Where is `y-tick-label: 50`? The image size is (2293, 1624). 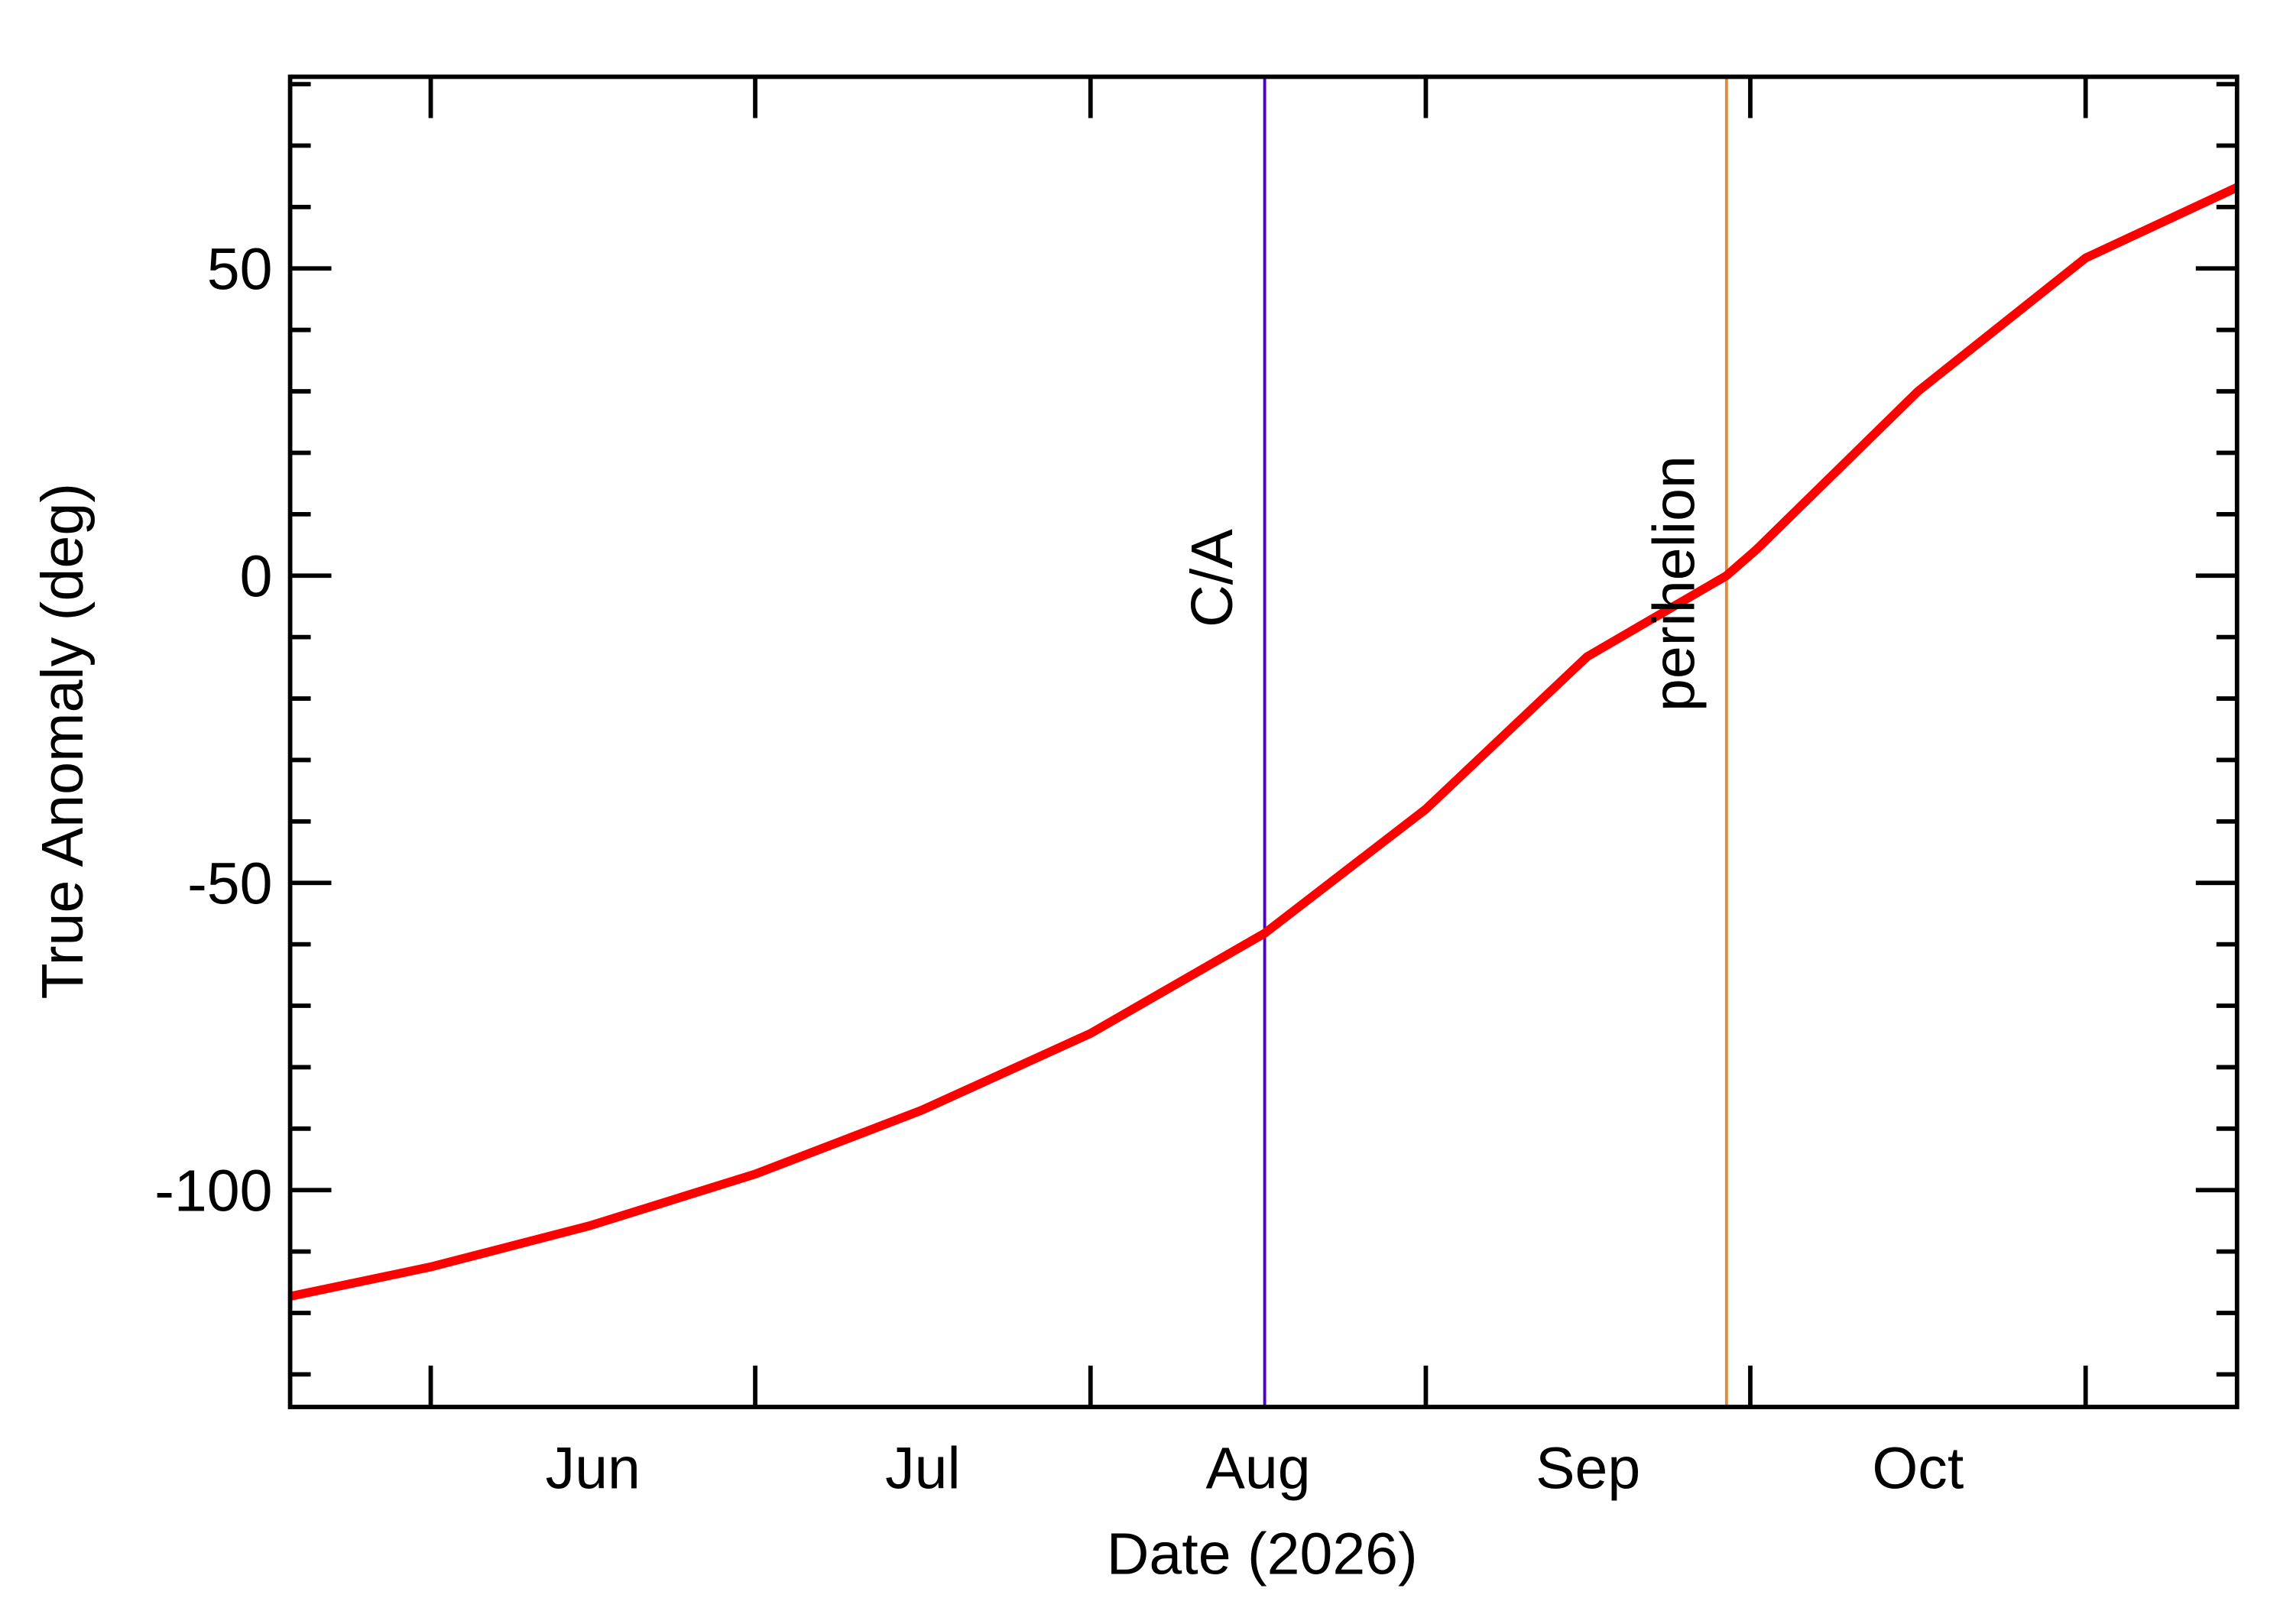
y-tick-label: 50 is located at coordinates (240, 269).